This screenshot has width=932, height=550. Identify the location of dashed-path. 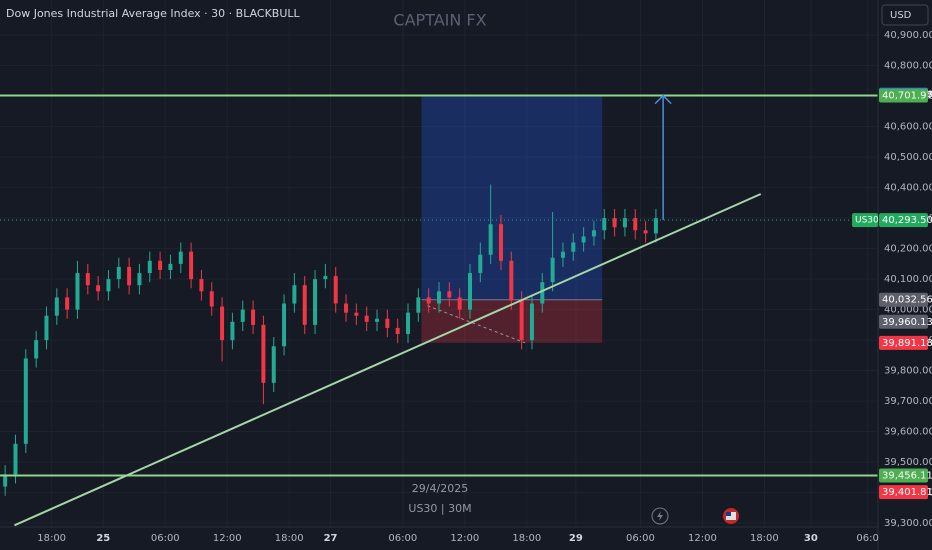
(476, 324).